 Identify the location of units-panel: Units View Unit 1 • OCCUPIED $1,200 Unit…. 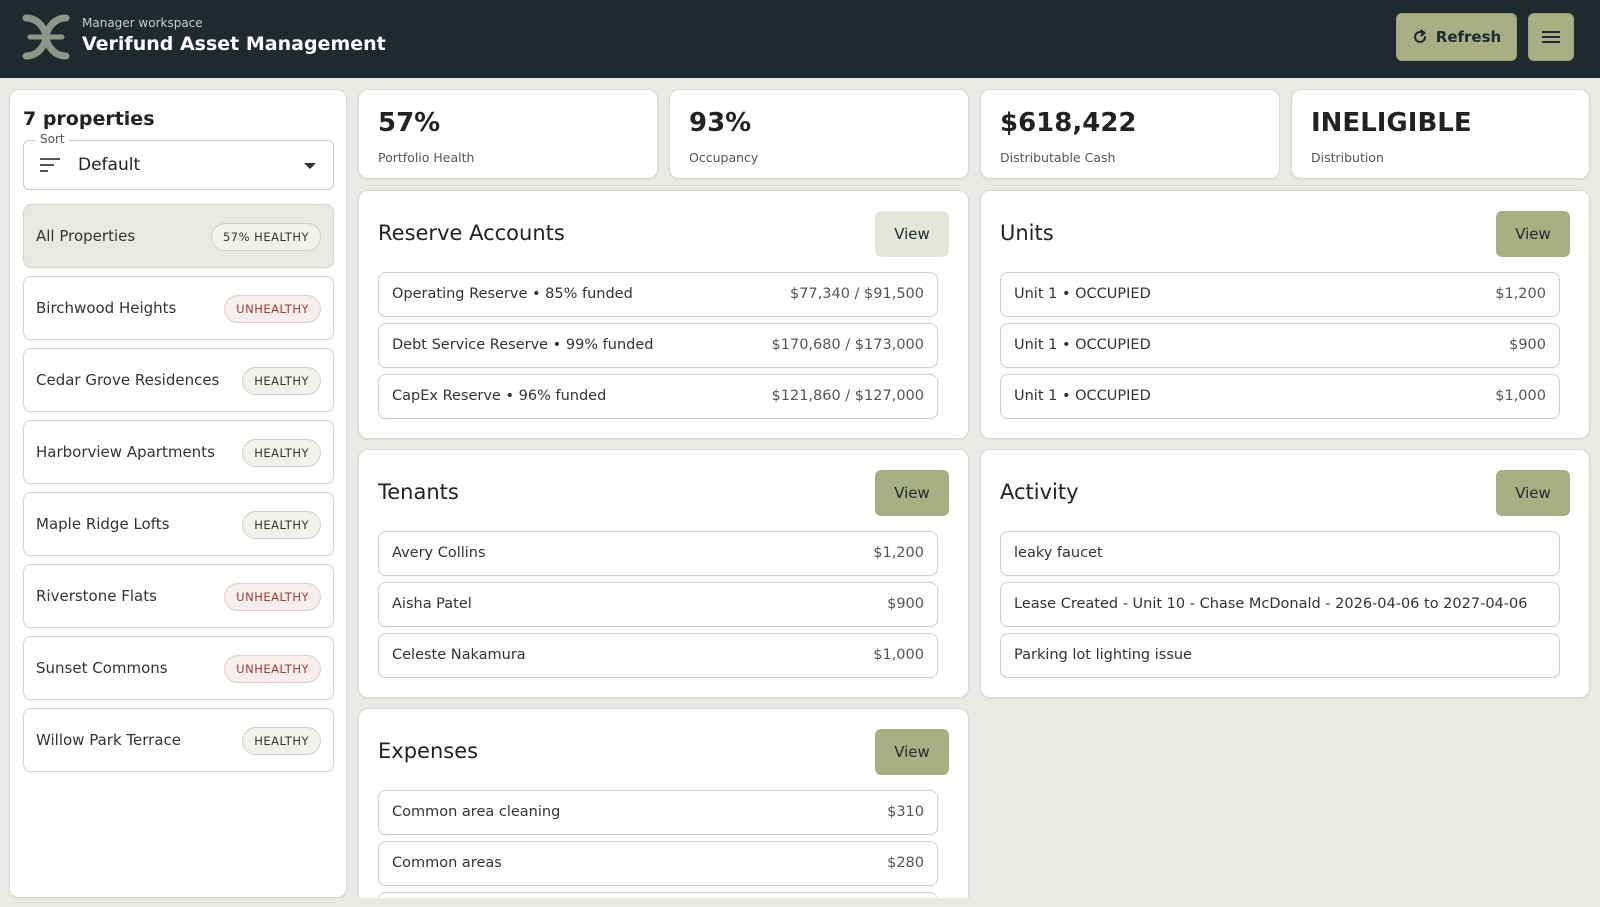
(1285, 314).